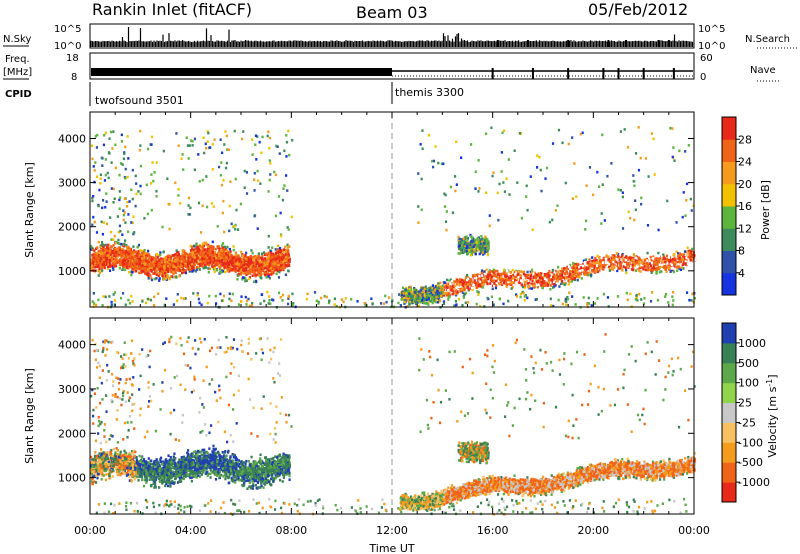  I want to click on nsky-frame, so click(392, 36).